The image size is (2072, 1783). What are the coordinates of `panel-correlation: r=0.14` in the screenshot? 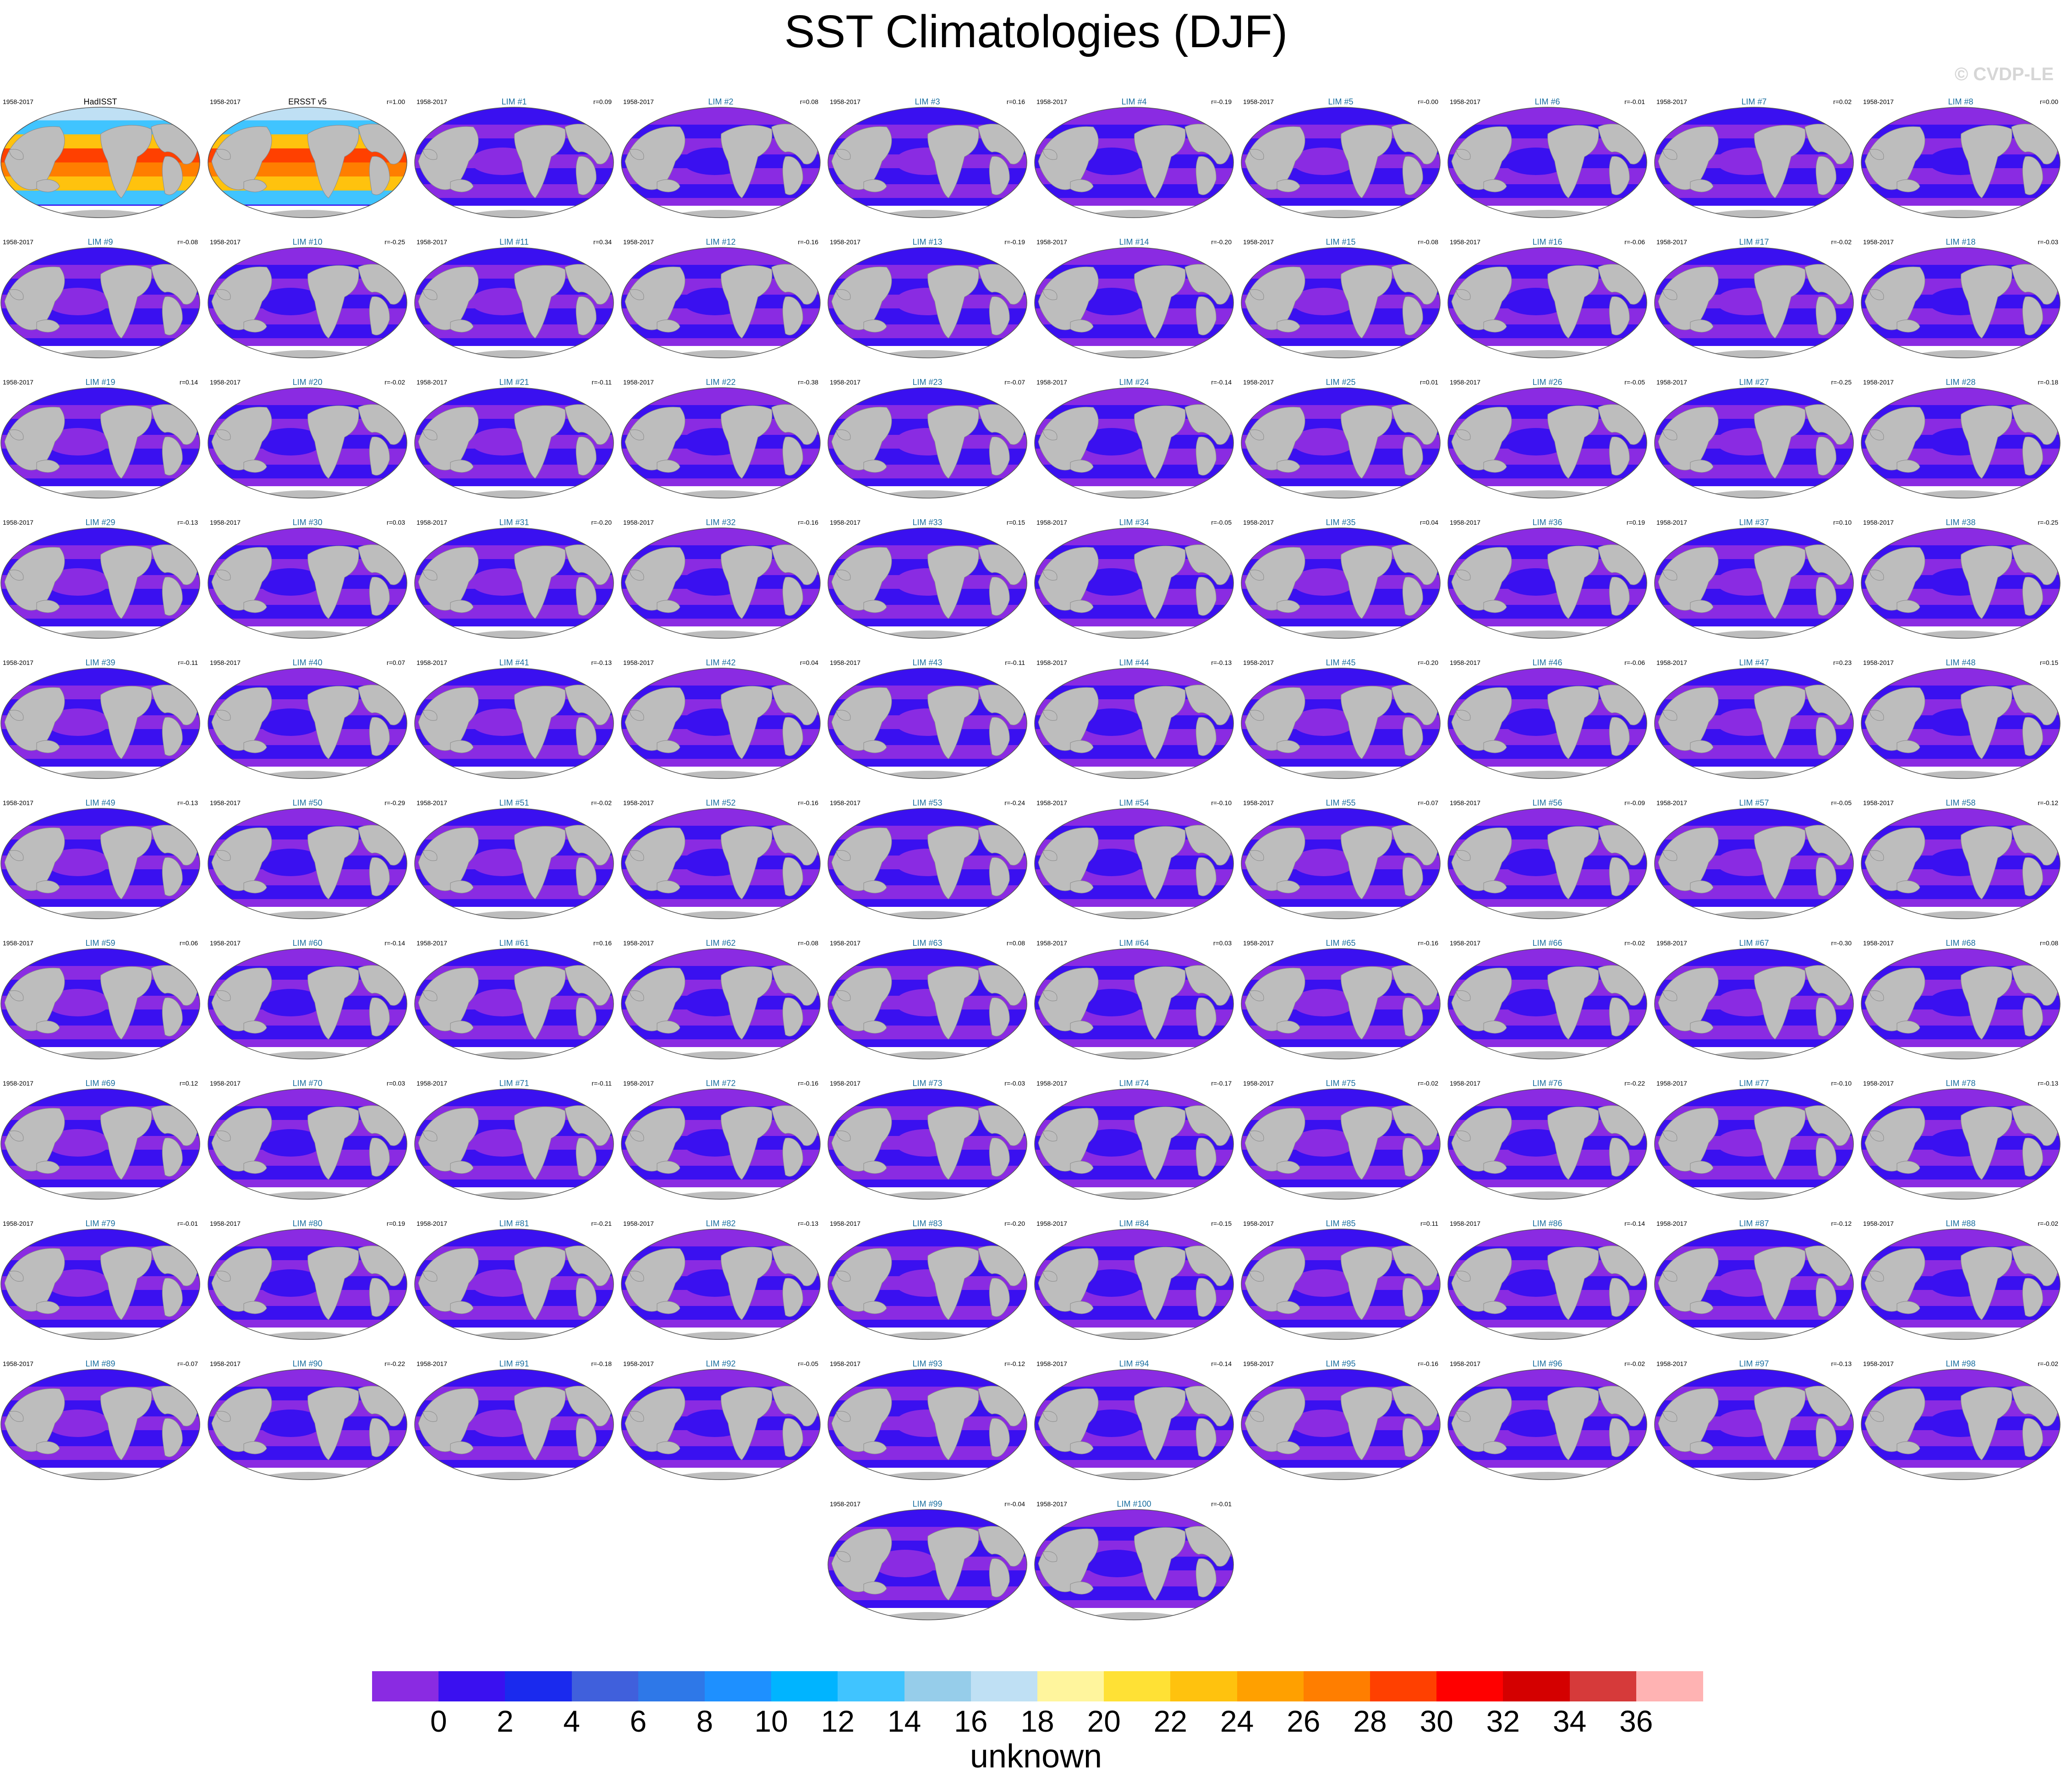 It's located at (189, 382).